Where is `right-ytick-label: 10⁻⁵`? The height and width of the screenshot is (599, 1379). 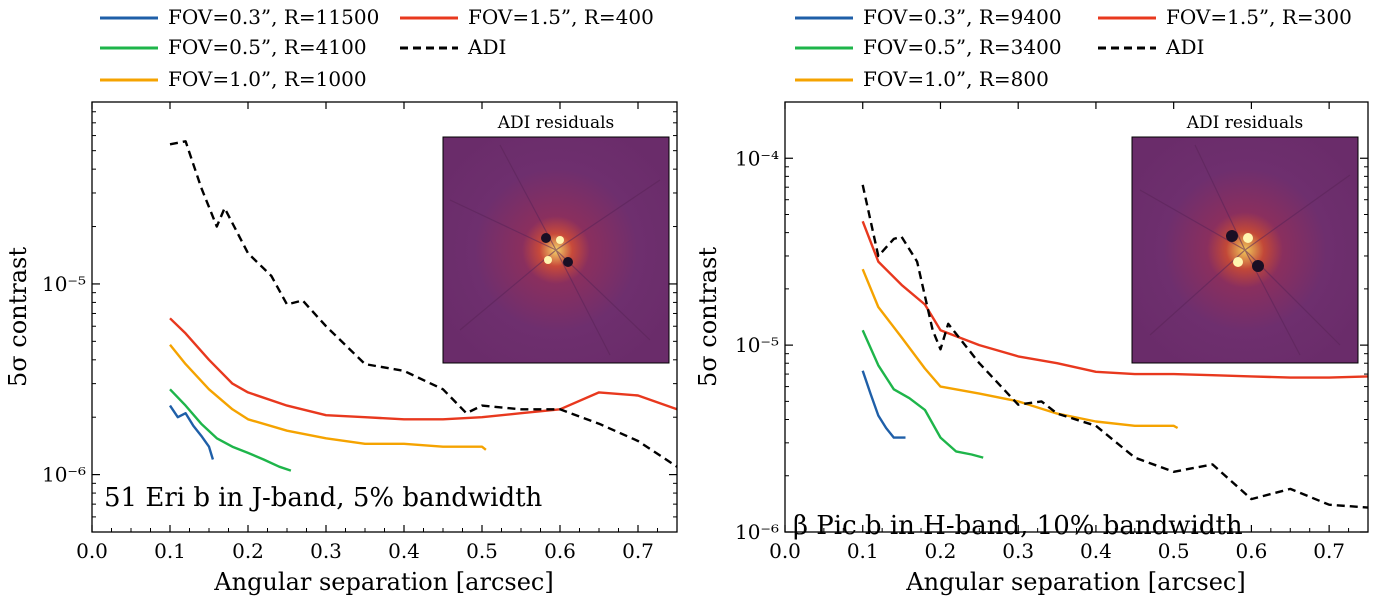 right-ytick-label: 10⁻⁵ is located at coordinates (757, 345).